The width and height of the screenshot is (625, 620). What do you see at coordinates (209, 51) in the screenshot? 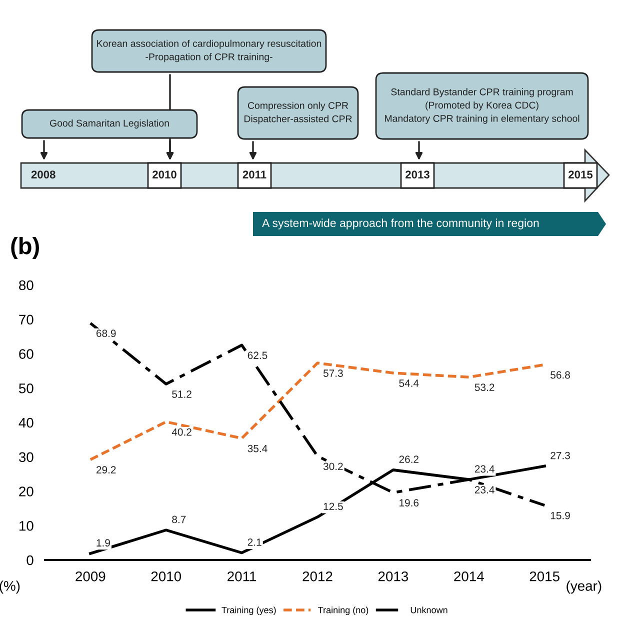
I see `text: Korean association of cardiopulmonary resuscitation -Propagation of CPR training-` at bounding box center [209, 51].